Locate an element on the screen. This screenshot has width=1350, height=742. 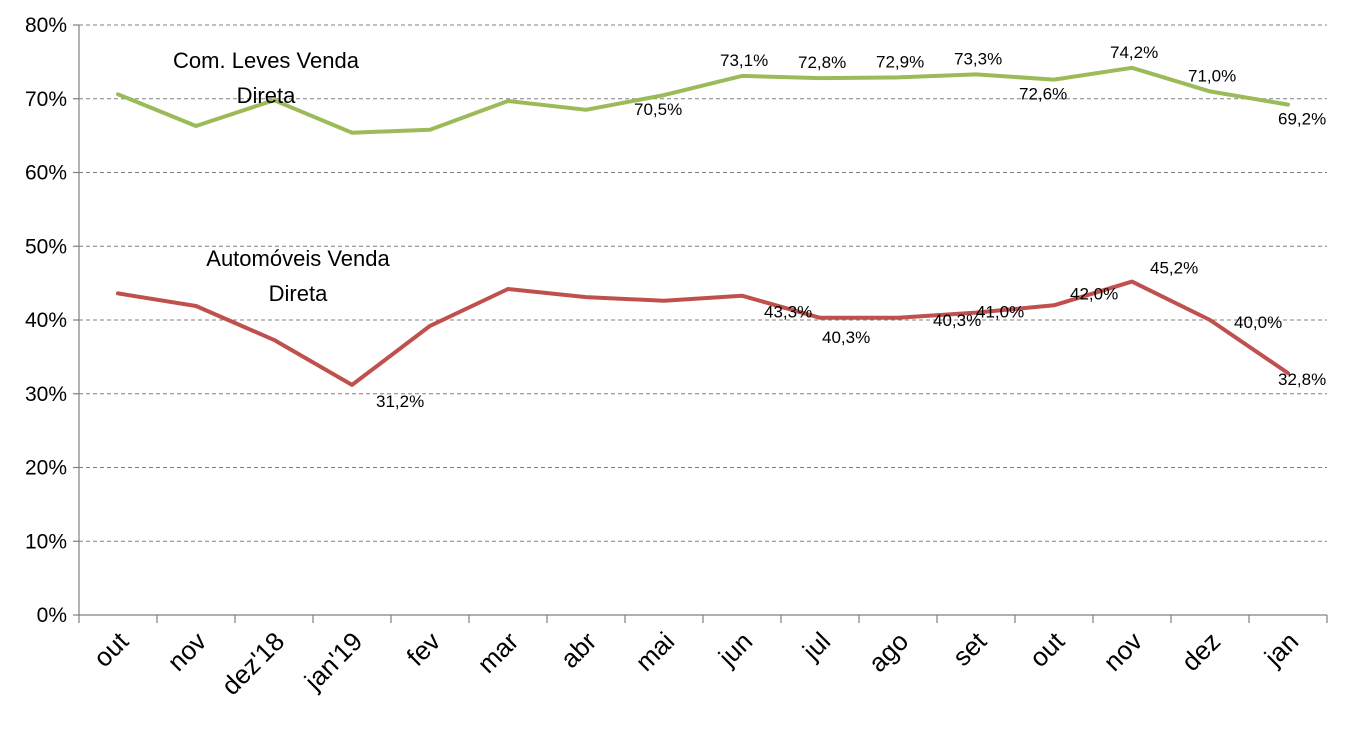
x-tick-label: ago is located at coordinates (888, 652).